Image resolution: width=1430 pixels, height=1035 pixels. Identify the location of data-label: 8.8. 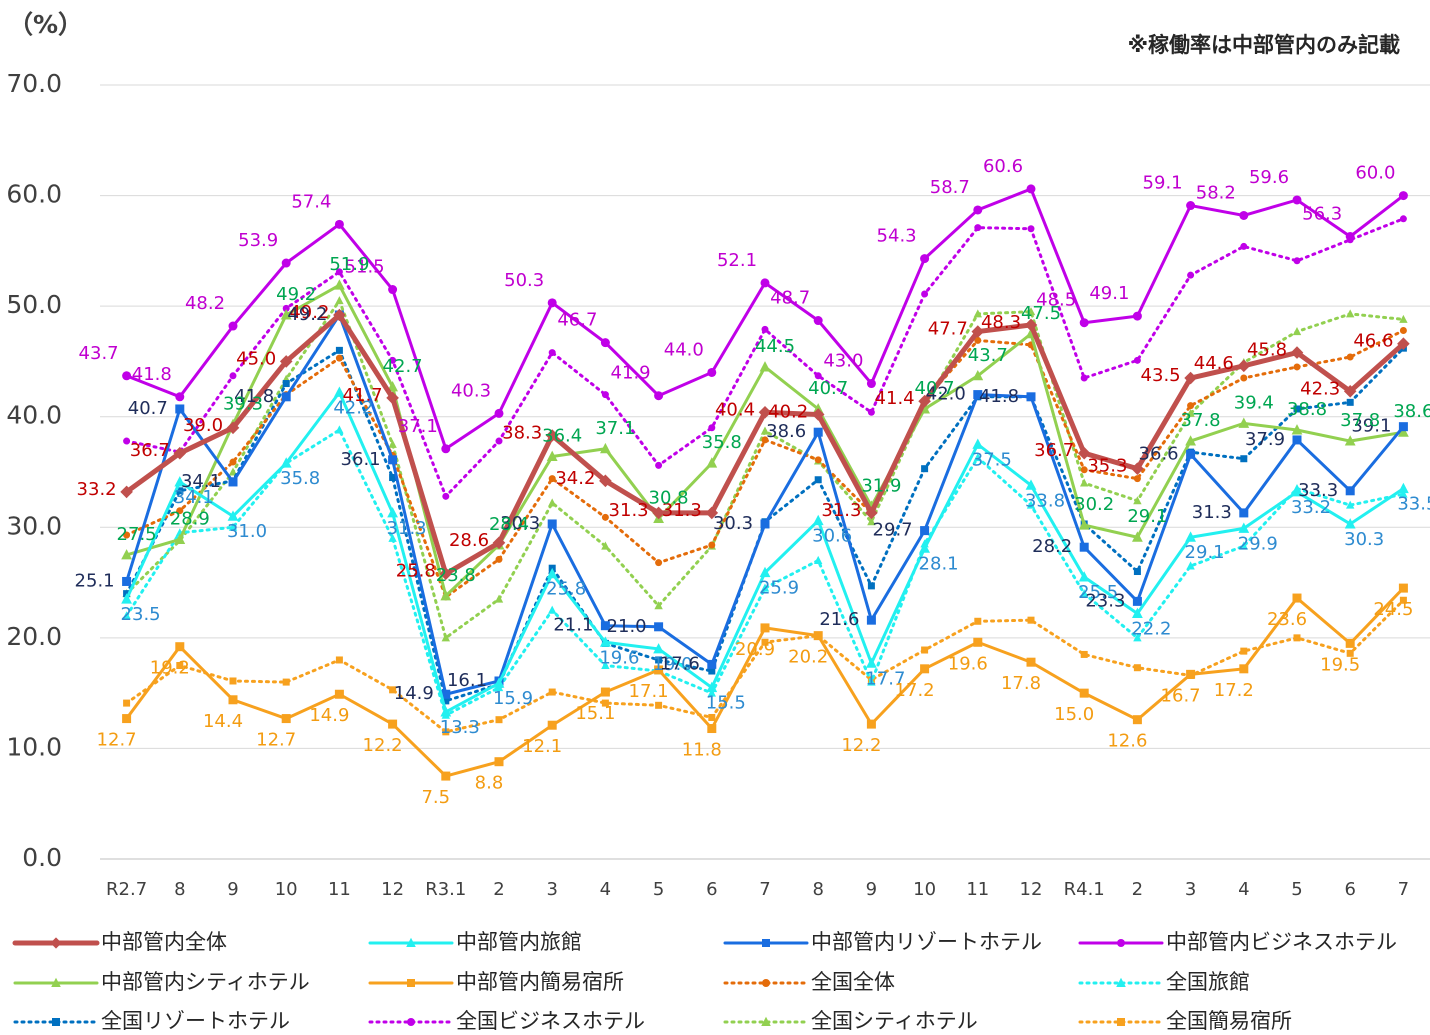
(489, 783).